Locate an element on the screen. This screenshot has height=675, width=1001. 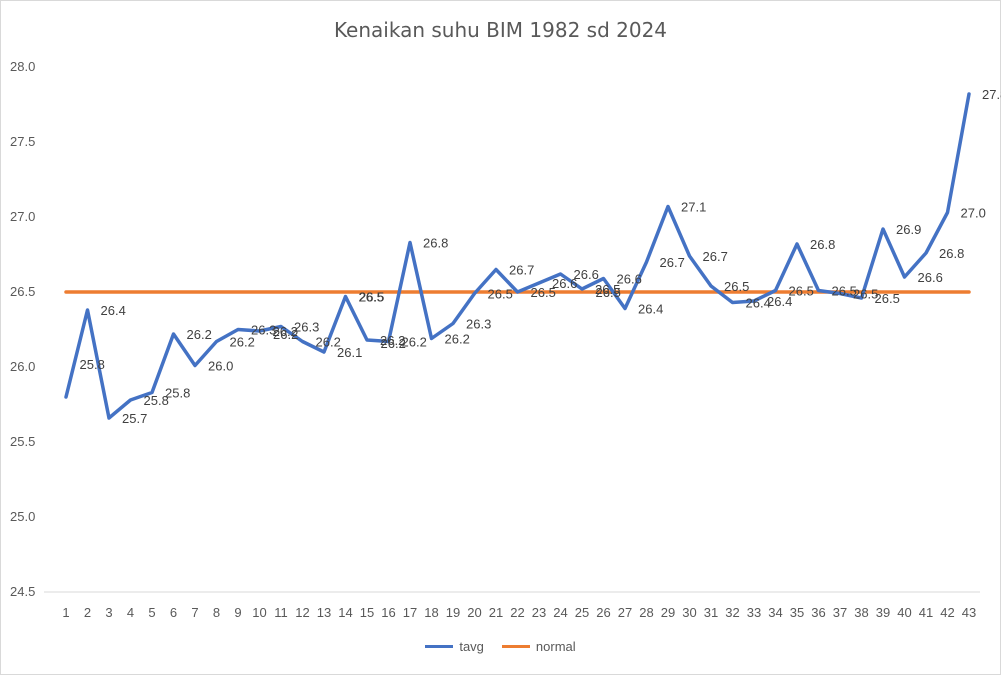
x-tick-label: 16 is located at coordinates (388, 612).